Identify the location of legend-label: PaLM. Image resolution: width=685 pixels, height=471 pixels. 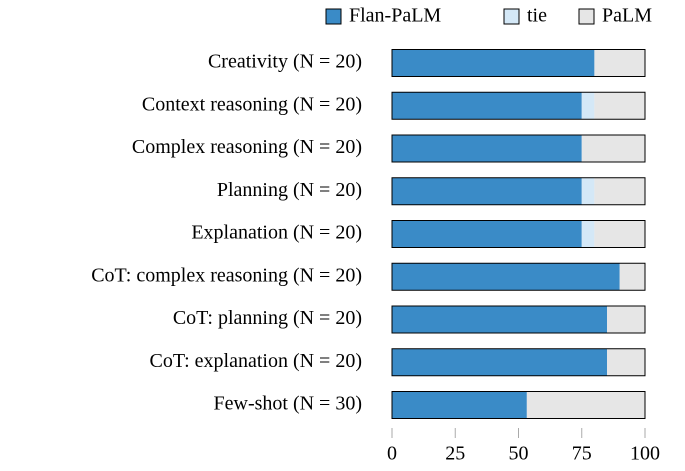
(627, 16).